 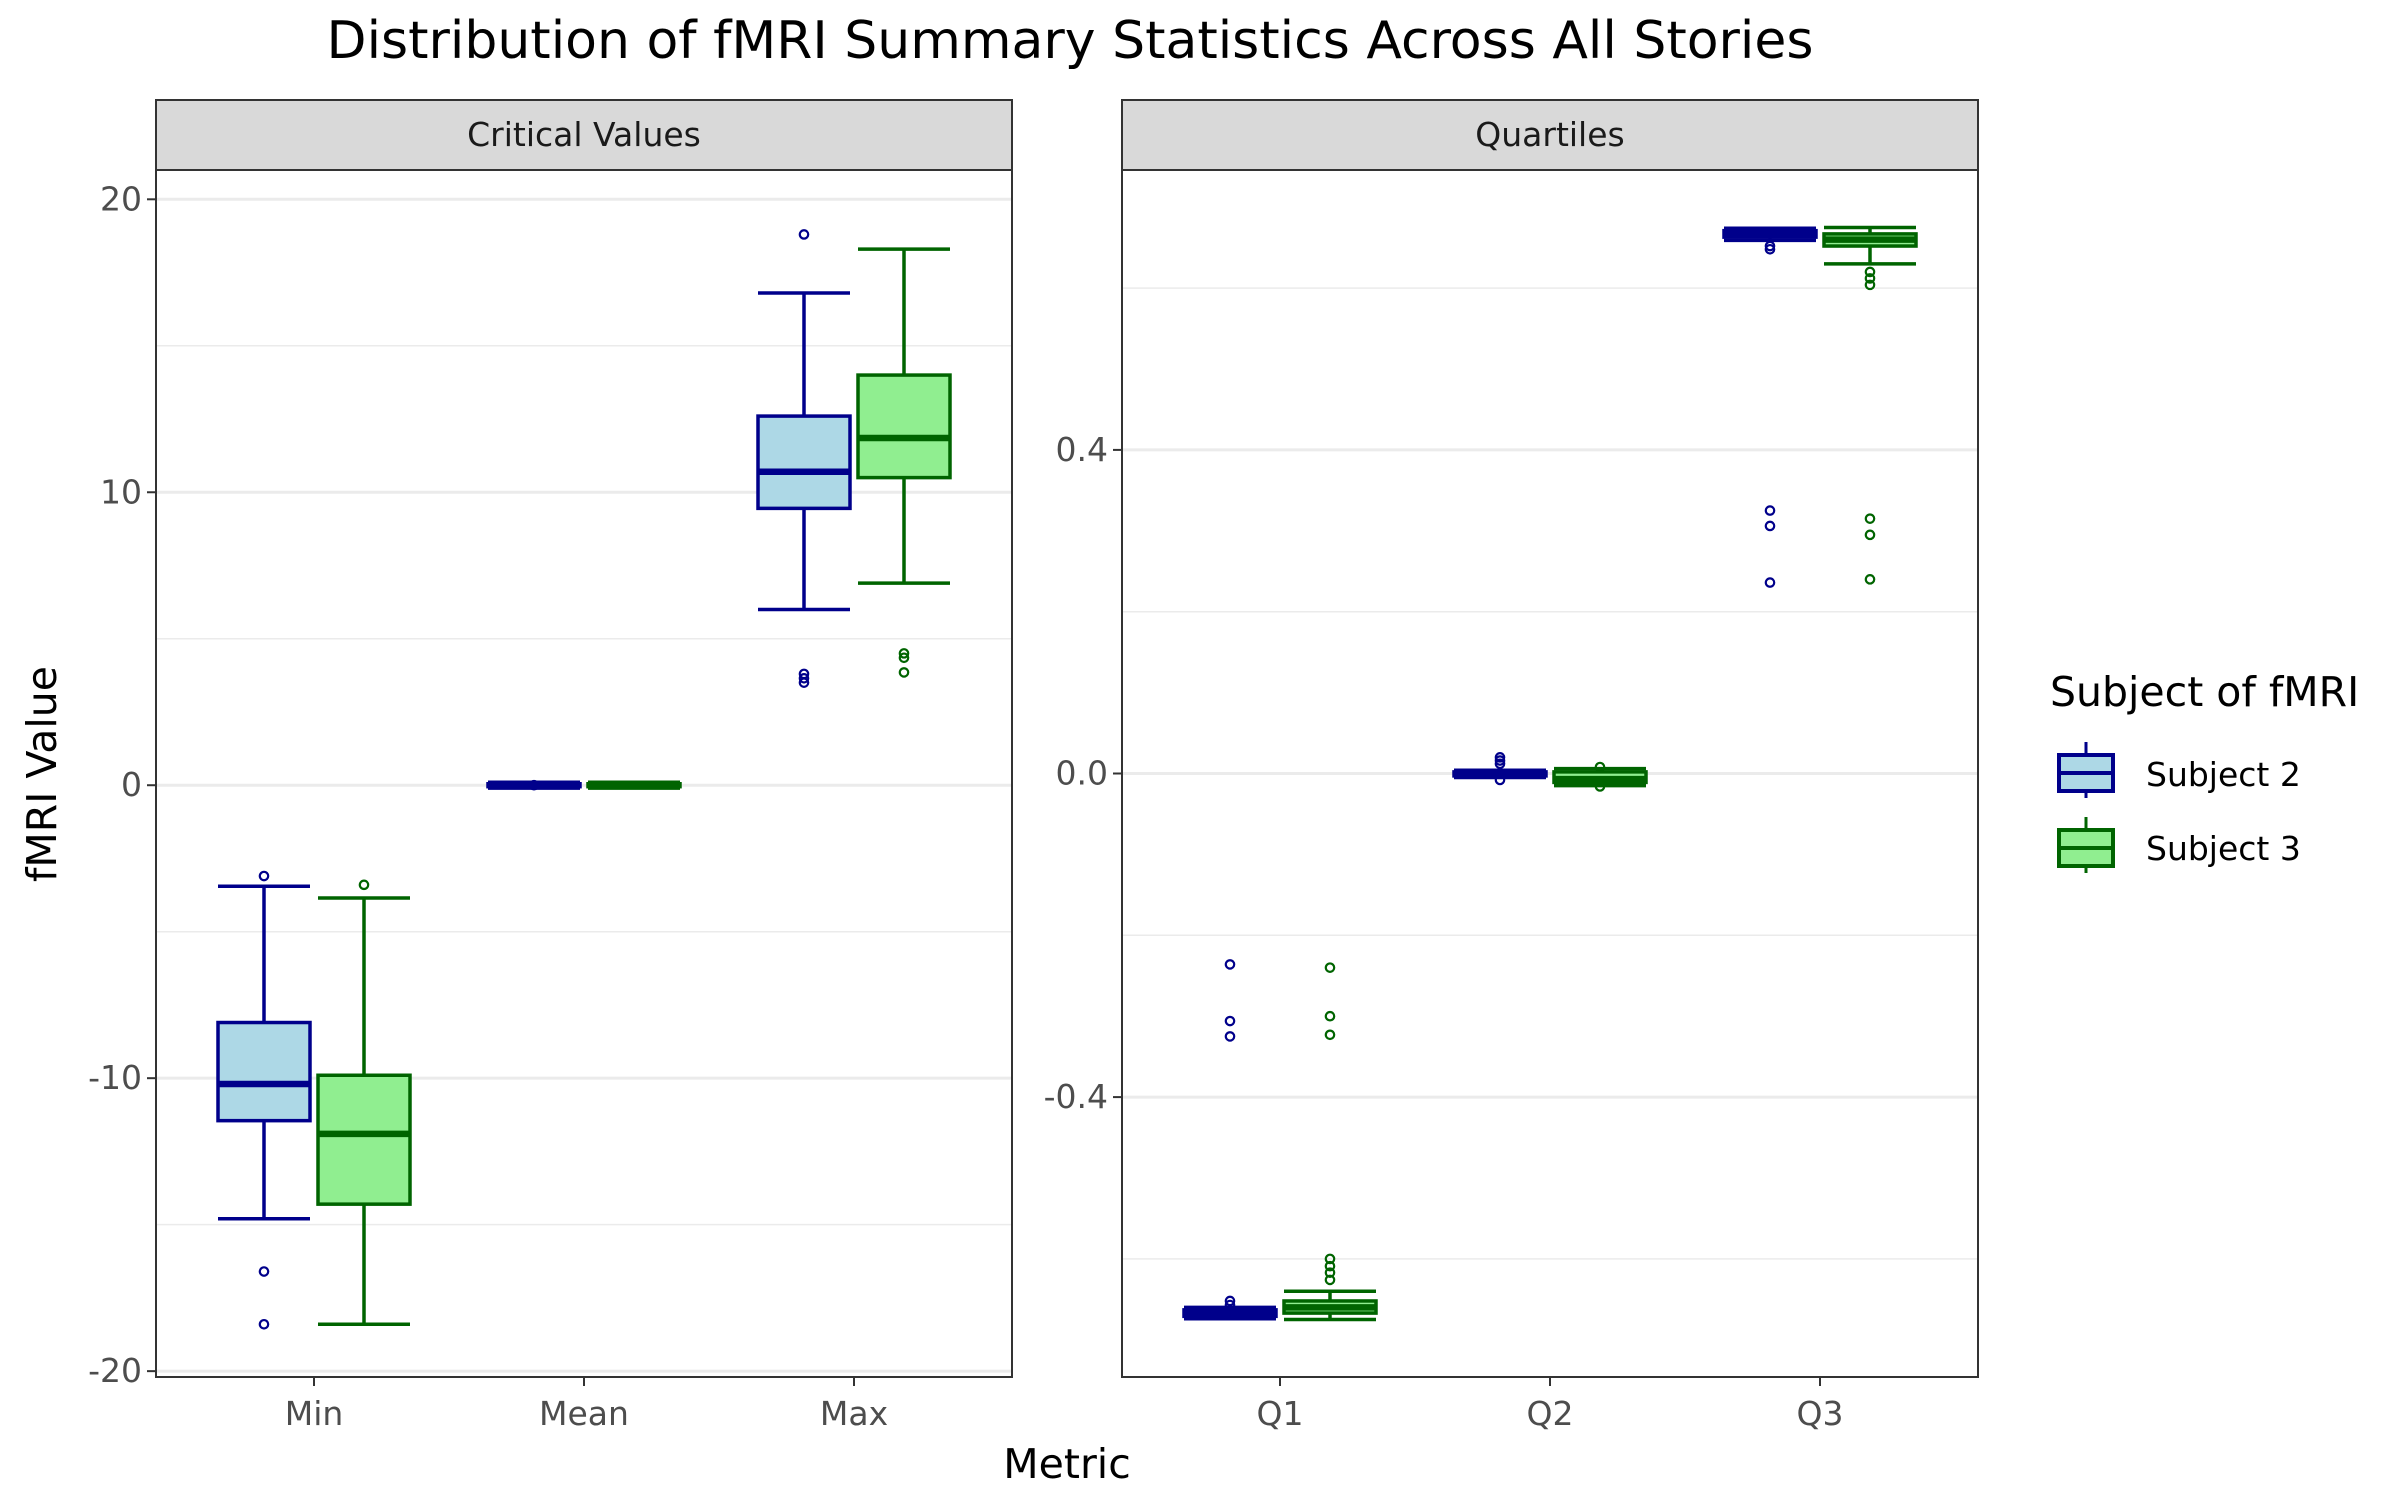 I want to click on x-tick-label-q2: Q2, so click(x=1550, y=1413).